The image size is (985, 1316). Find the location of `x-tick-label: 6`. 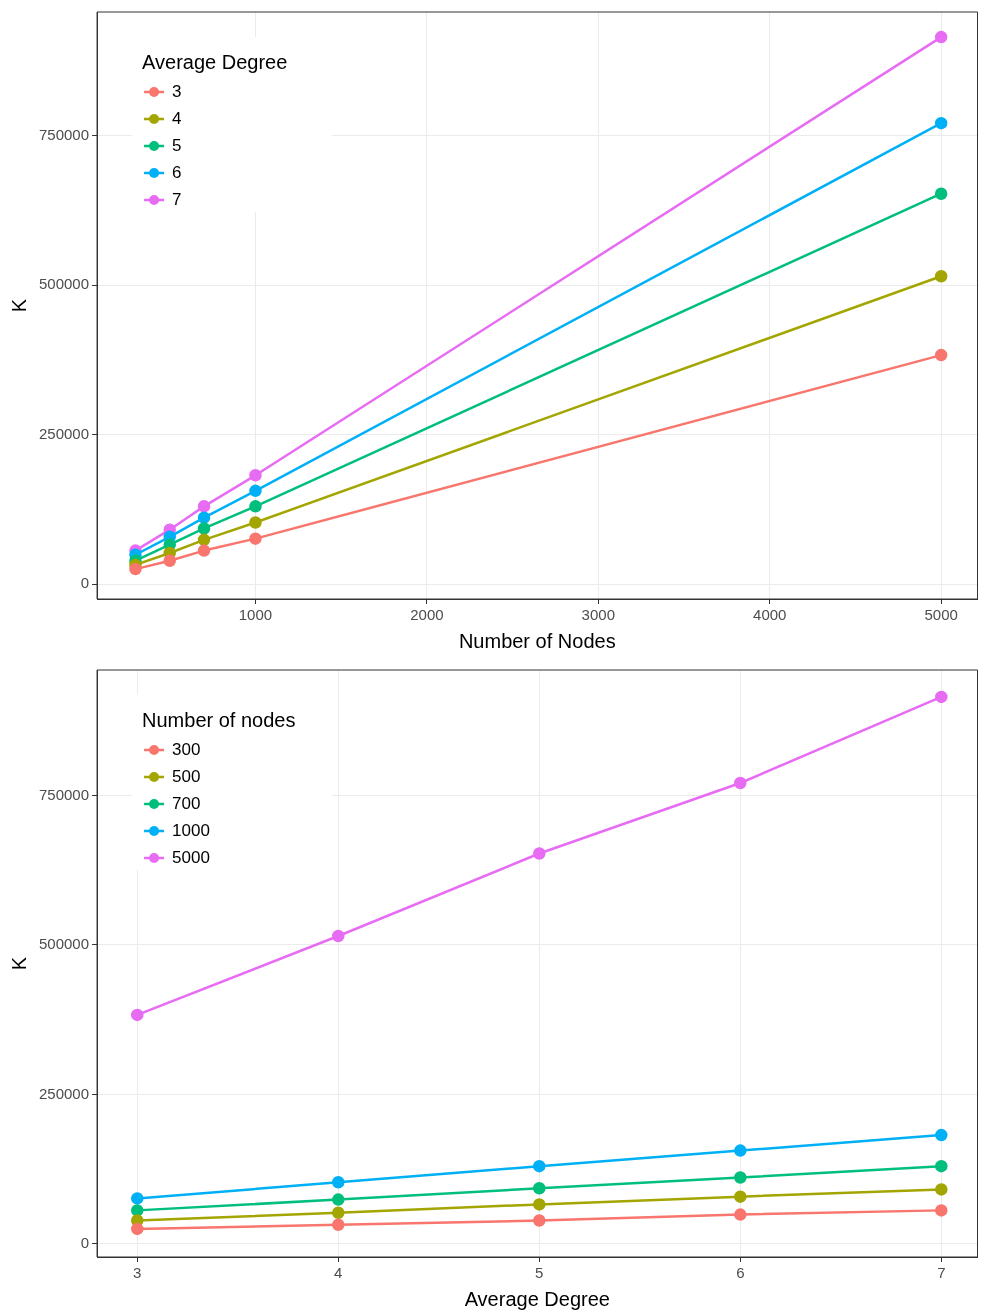

x-tick-label: 6 is located at coordinates (740, 1273).